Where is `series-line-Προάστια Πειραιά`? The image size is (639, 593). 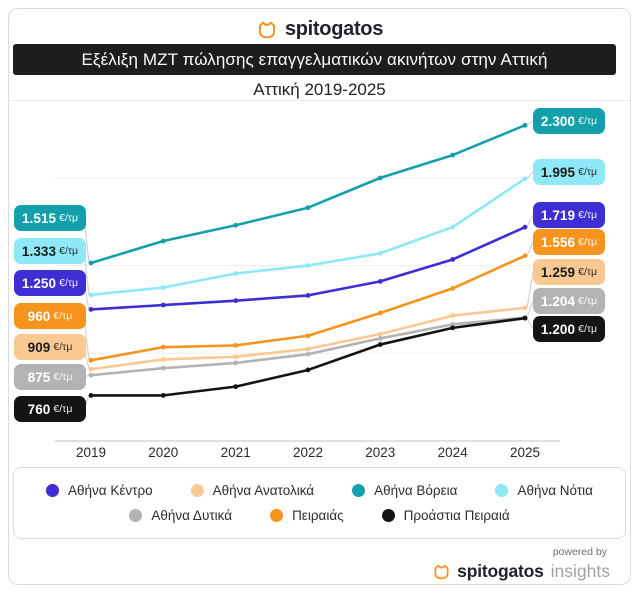
series-line-Προάστια Πειραιά is located at coordinates (308, 356).